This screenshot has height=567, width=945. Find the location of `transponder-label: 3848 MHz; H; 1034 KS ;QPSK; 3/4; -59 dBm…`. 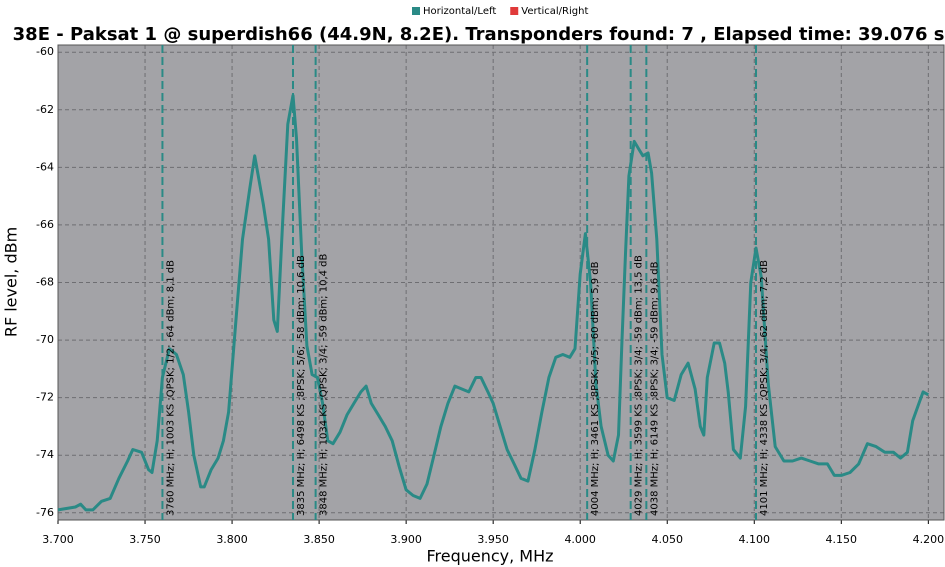

transponder-label: 3848 MHz; H; 1034 KS ;QPSK; 3/4; -59 dBm… is located at coordinates (324, 384).